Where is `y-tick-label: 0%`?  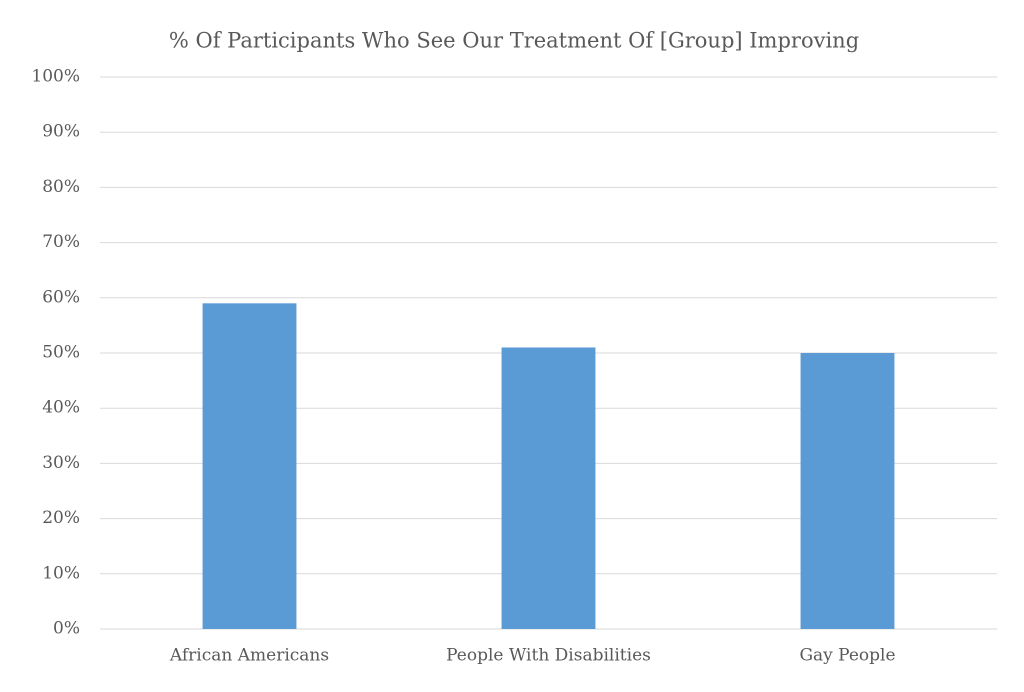
y-tick-label: 0% is located at coordinates (66, 629).